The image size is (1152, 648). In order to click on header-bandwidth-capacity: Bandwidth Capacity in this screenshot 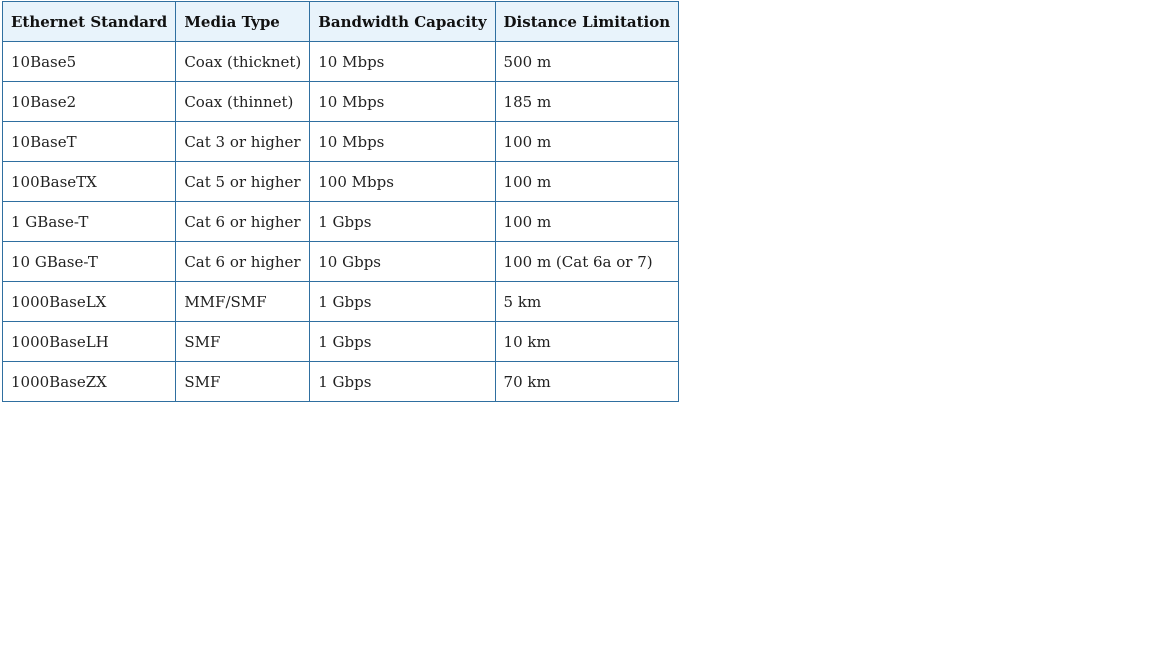, I will do `click(402, 21)`.